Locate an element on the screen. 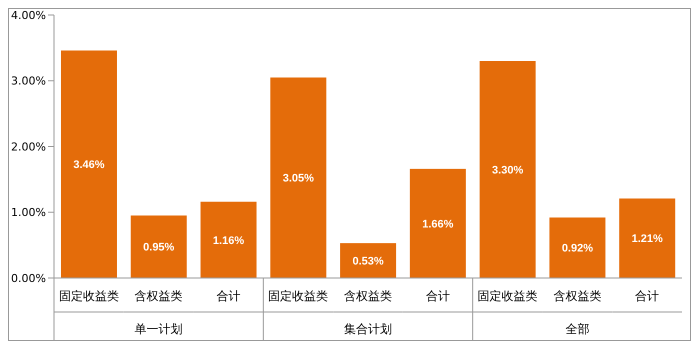 This screenshot has width=699, height=349. data-label: 0.95% is located at coordinates (159, 248).